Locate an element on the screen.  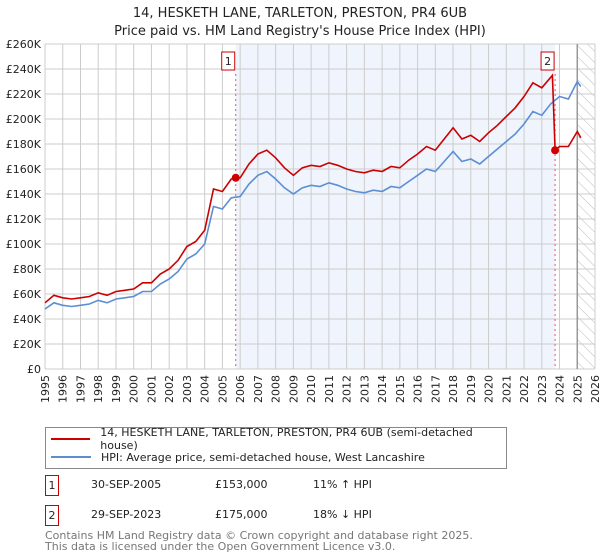
x-tick-label: 2002 is located at coordinates (169, 389).